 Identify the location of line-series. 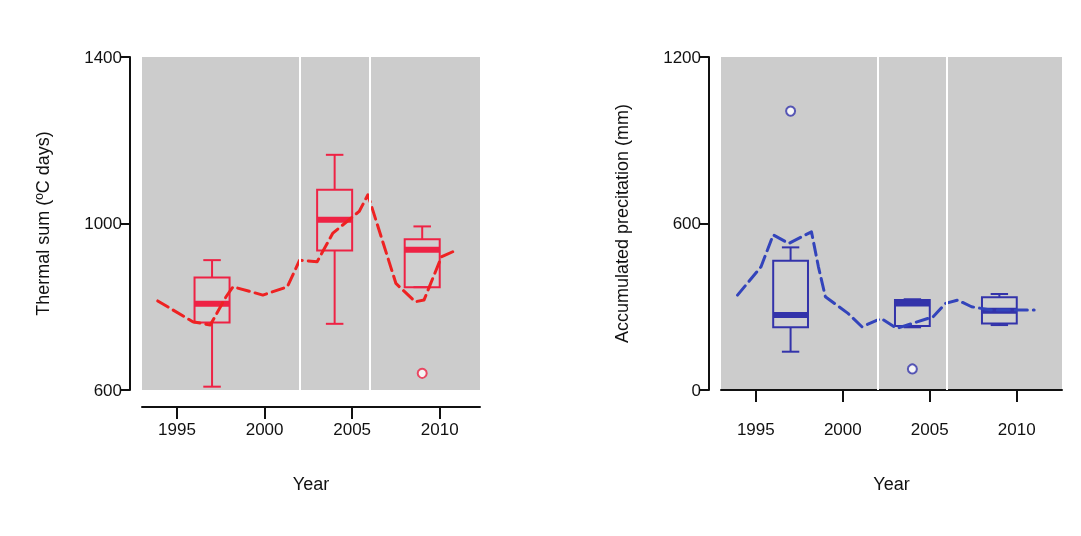
(886, 280).